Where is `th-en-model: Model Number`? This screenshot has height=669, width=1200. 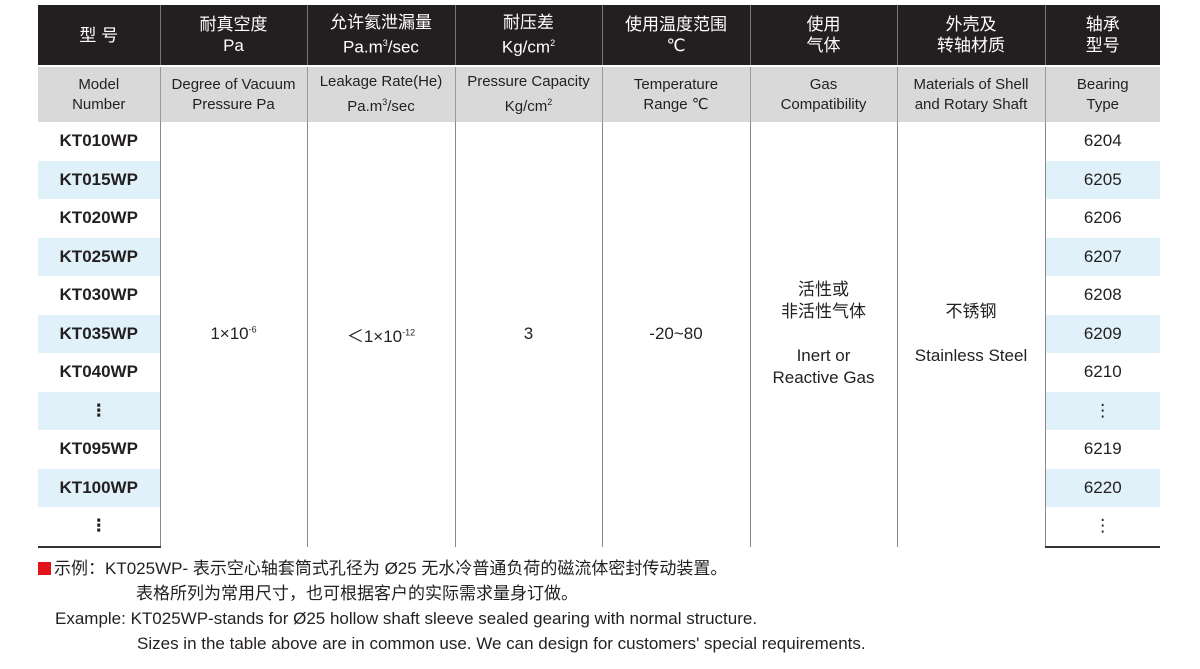 th-en-model: Model Number is located at coordinates (99, 93).